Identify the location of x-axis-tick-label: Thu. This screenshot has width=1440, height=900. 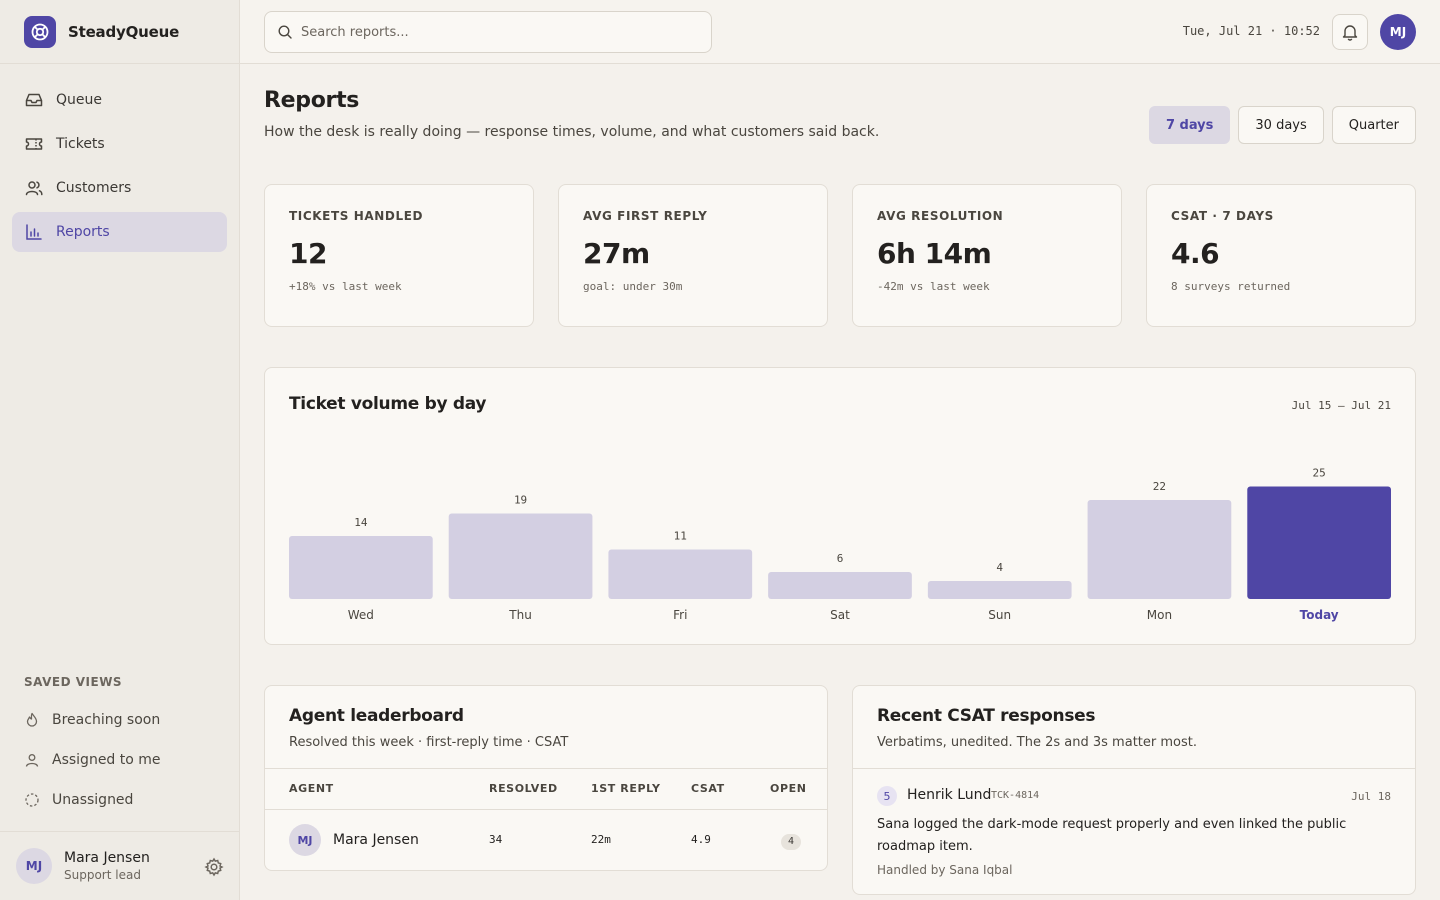
(520, 615).